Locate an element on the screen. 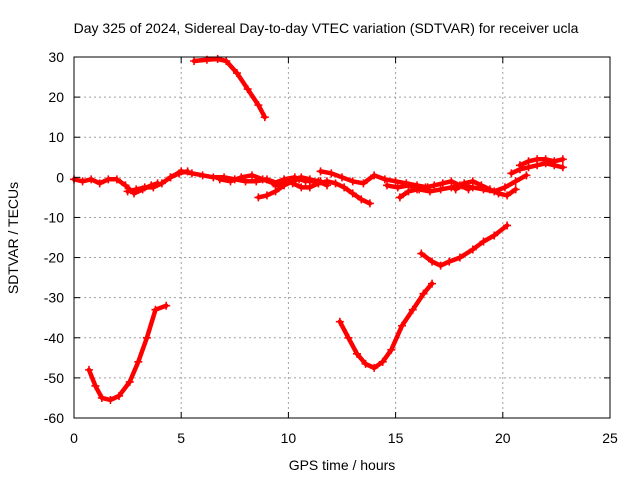 The height and width of the screenshot is (480, 640). y-axis-label: SDTVAR / TECUs is located at coordinates (13, 238).